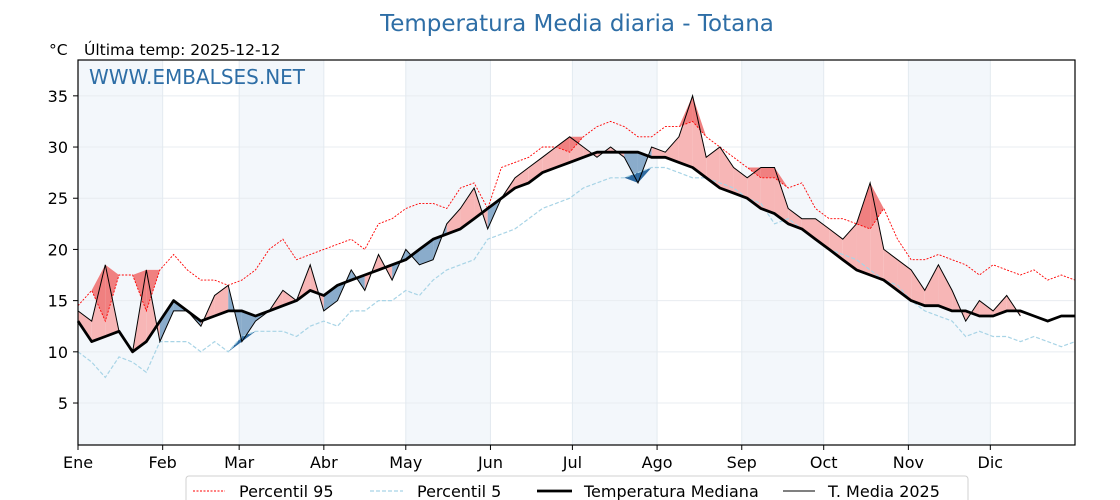  Describe the element at coordinates (58, 301) in the screenshot. I see `y-tick-label: 15` at that location.